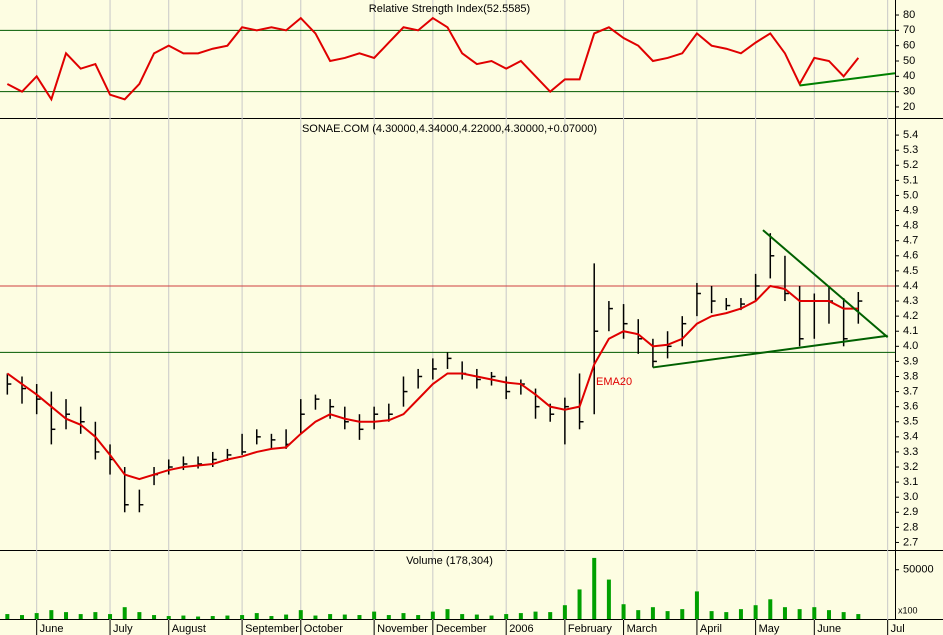 This screenshot has width=943, height=635. I want to click on y-tick-label: 4.8, so click(910, 226).